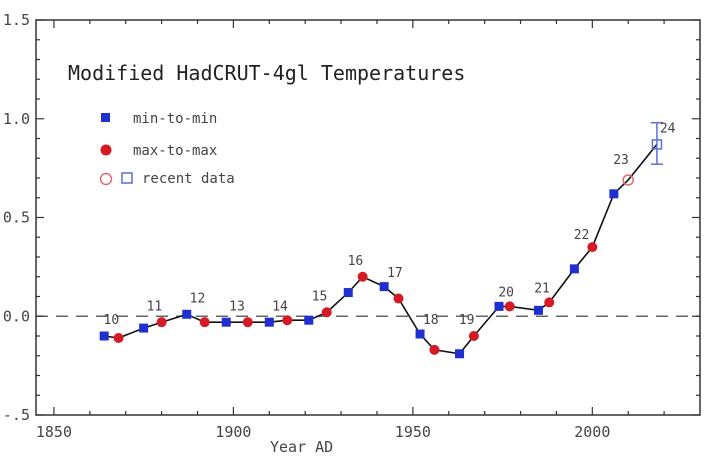 Image resolution: width=706 pixels, height=465 pixels. What do you see at coordinates (301, 447) in the screenshot?
I see `x-axis-title: Year AD` at bounding box center [301, 447].